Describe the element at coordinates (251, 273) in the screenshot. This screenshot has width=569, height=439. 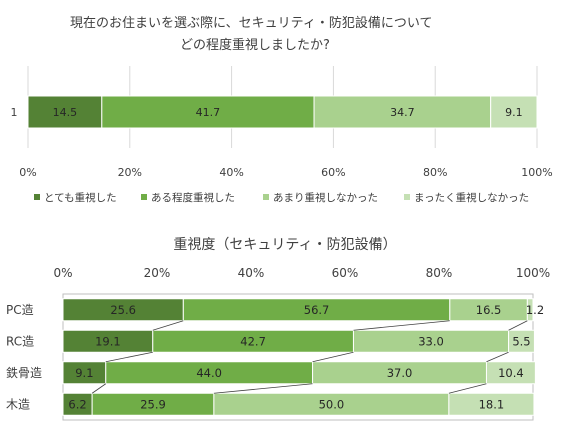
I see `chart-2-x-tick-label: 40%` at that location.